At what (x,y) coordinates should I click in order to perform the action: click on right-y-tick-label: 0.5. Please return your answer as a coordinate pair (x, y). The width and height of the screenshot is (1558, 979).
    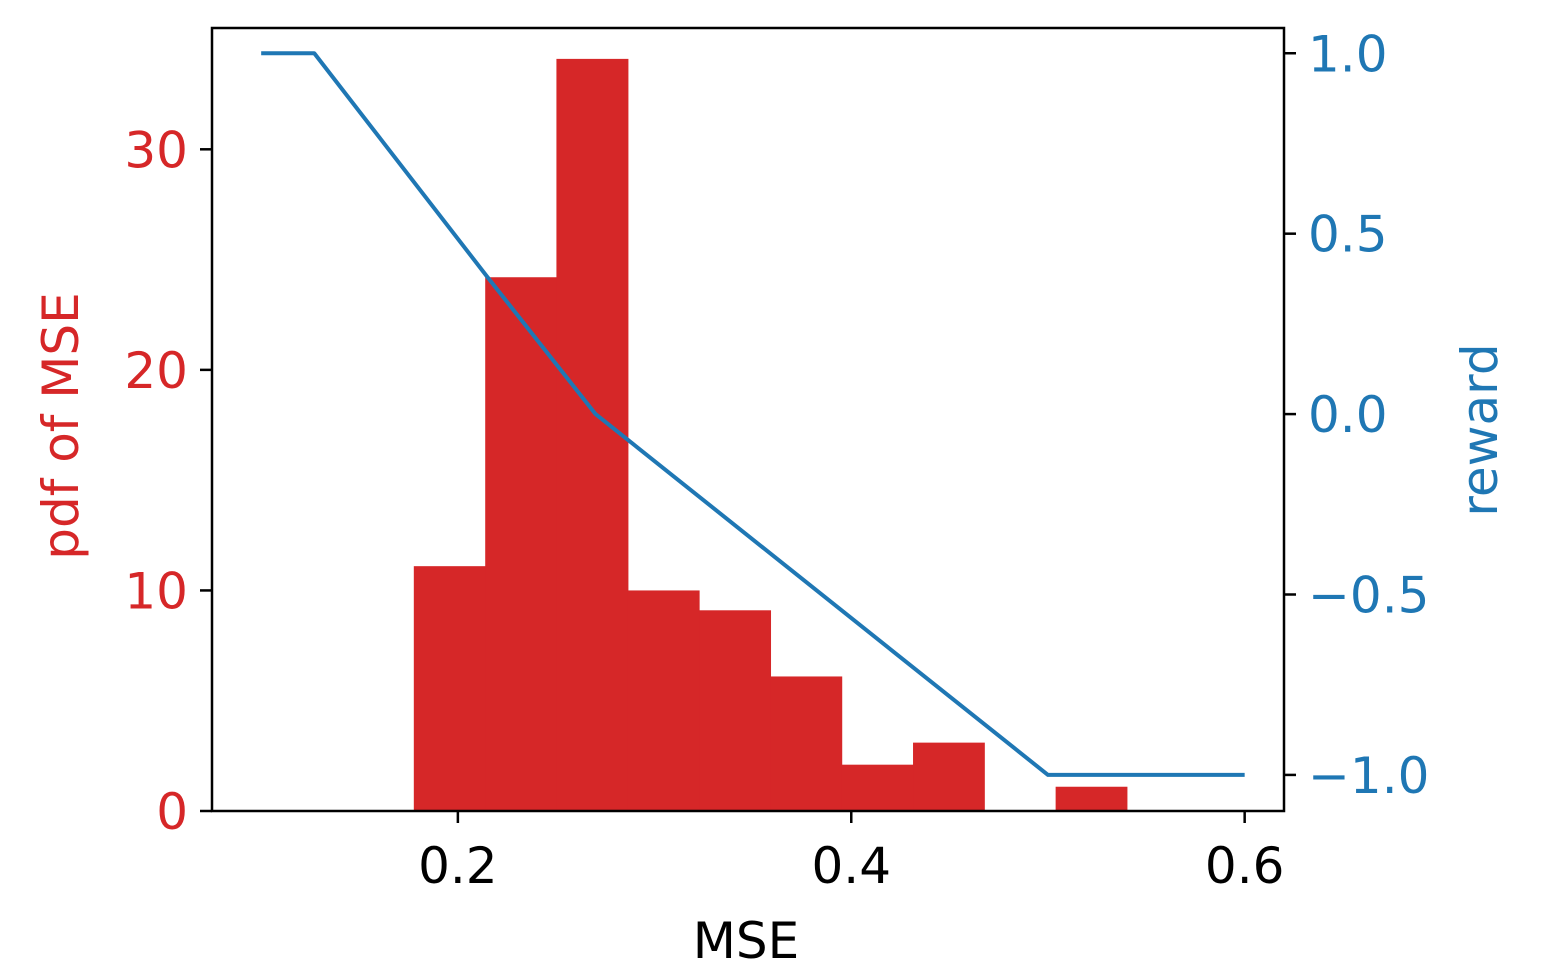
    Looking at the image, I should click on (1348, 235).